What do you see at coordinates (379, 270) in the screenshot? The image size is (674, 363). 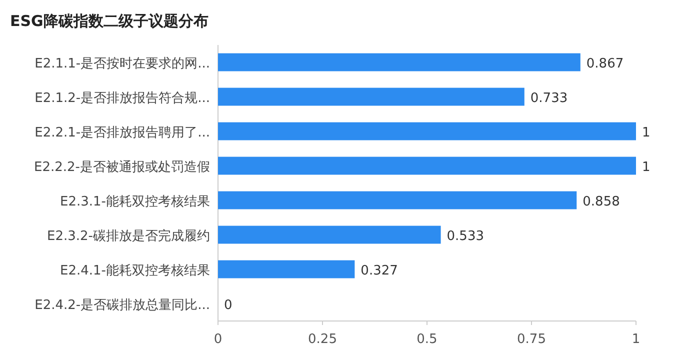 I see `data-label: 0.327` at bounding box center [379, 270].